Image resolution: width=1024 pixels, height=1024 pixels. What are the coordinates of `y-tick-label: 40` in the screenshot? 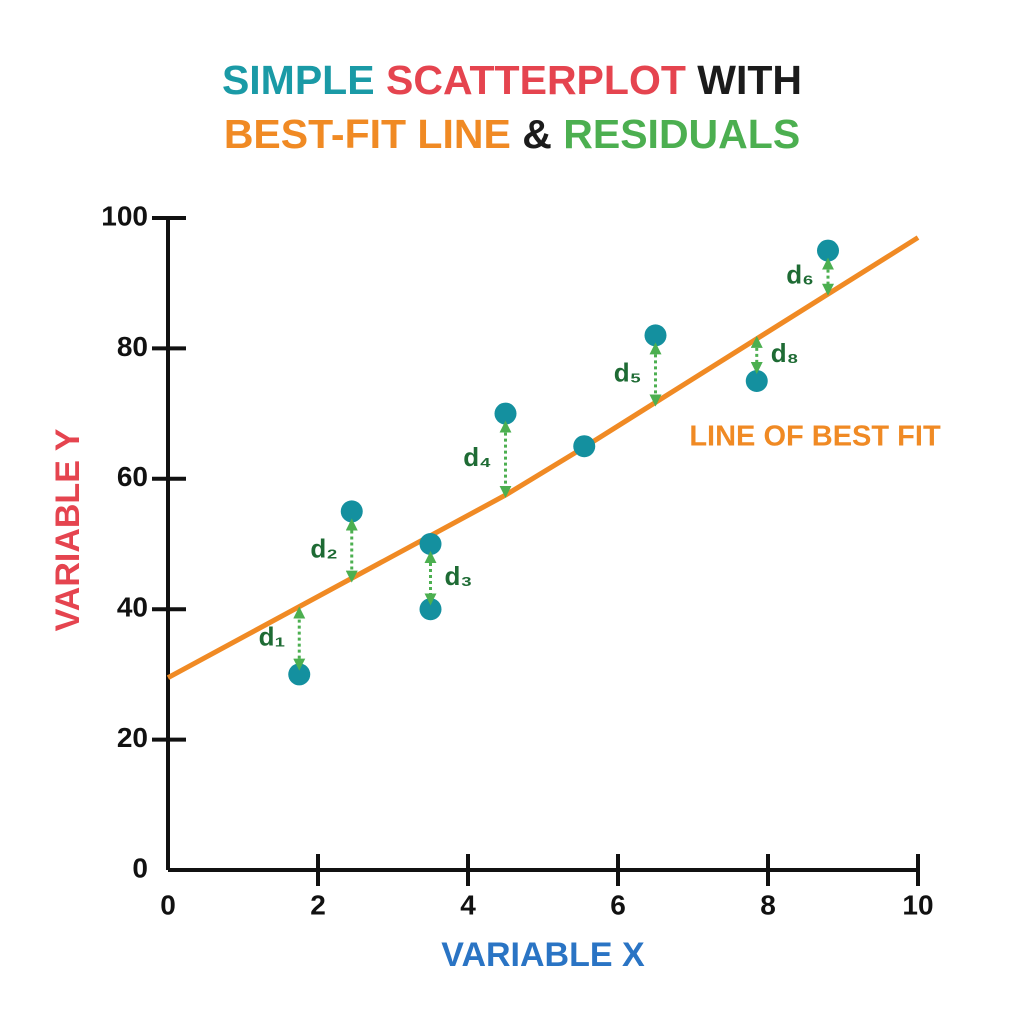 It's located at (132, 607).